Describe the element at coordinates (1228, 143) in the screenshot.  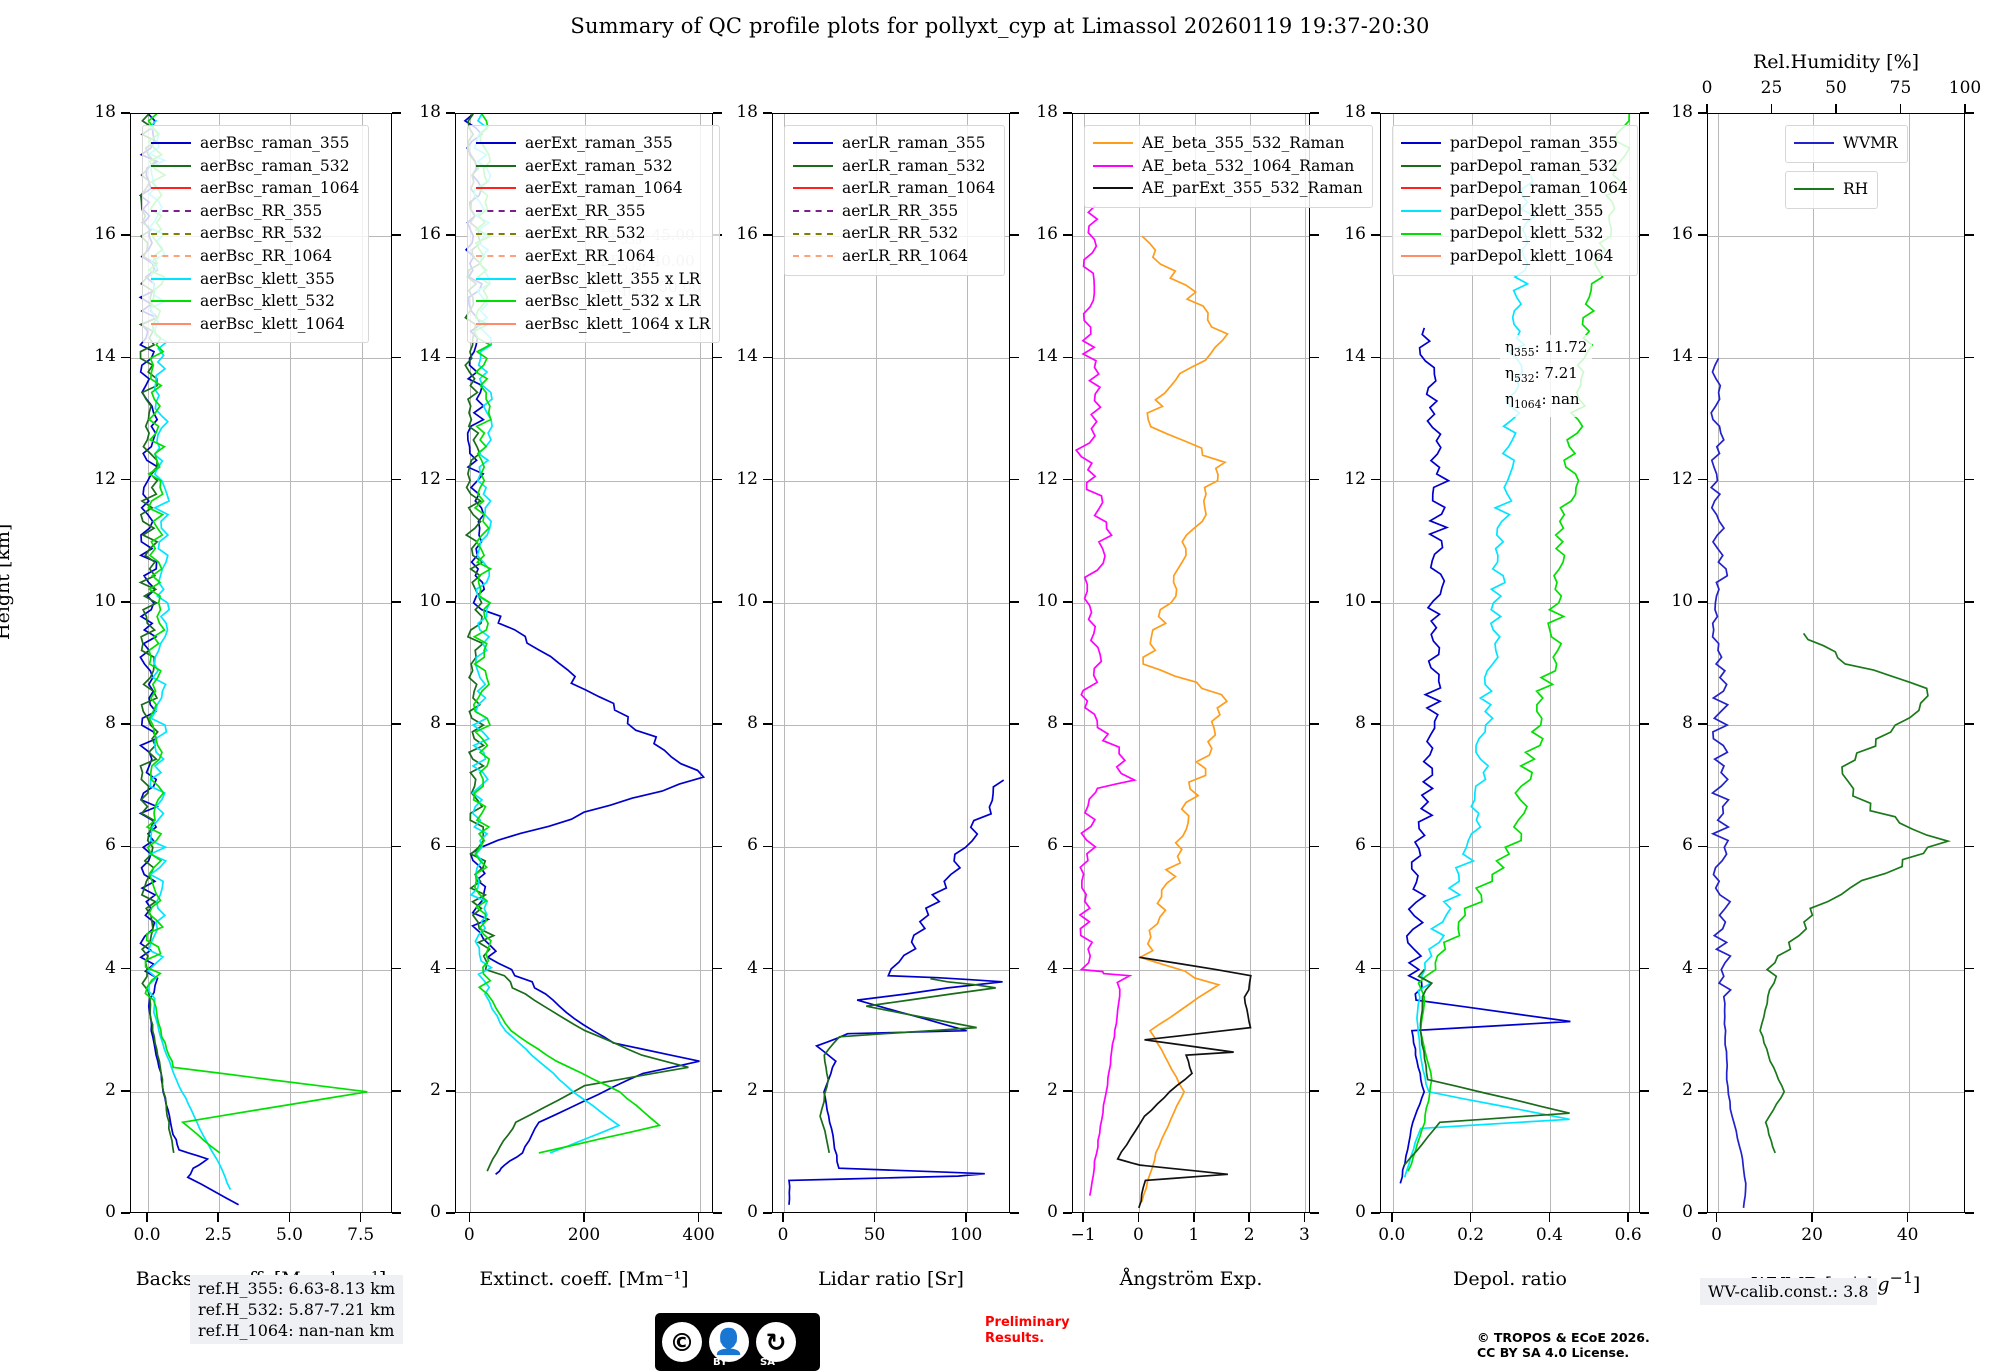
I see `legend-item: AE_beta_355_532_Raman` at that location.